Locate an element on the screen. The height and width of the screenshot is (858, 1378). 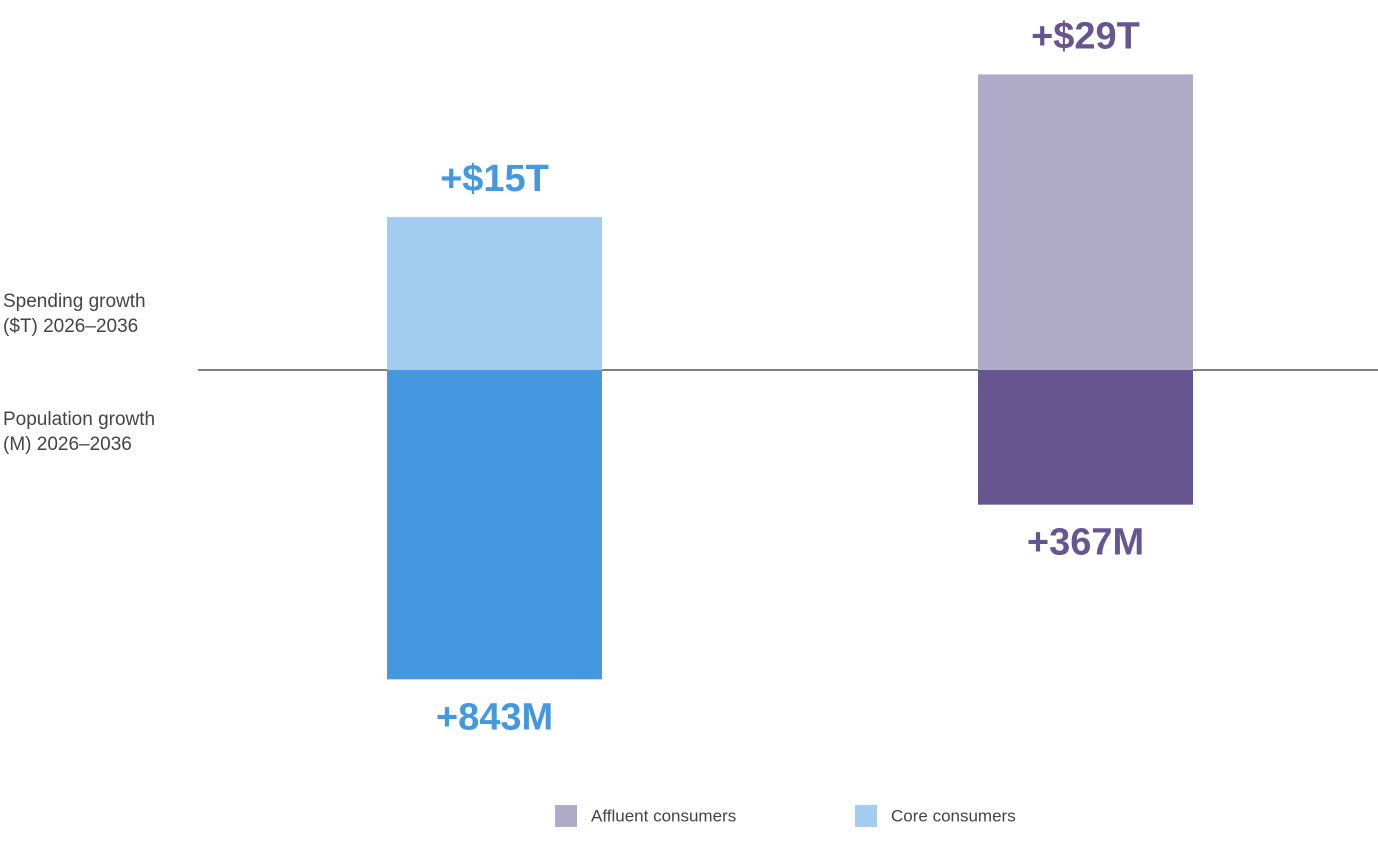
value-label: +$29T is located at coordinates (1085, 36).